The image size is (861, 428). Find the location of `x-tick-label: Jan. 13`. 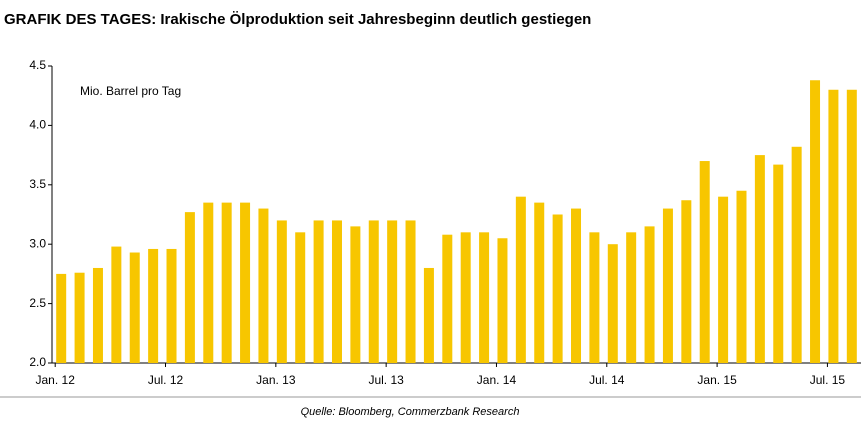

x-tick-label: Jan. 13 is located at coordinates (276, 380).